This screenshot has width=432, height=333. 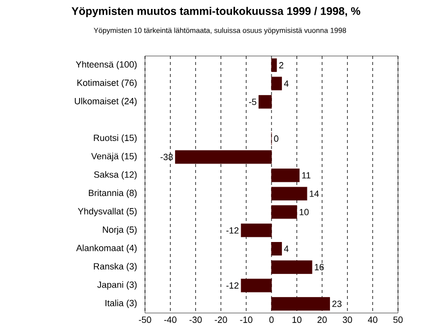 I want to click on data-label: 2, so click(x=281, y=65).